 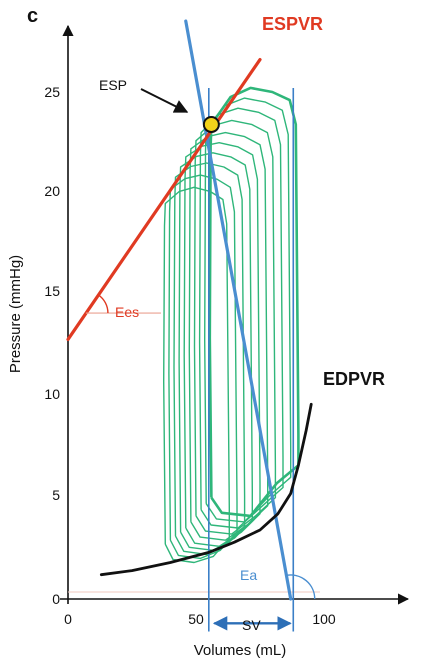 I want to click on x-tick-label-0: 0, so click(x=68, y=619).